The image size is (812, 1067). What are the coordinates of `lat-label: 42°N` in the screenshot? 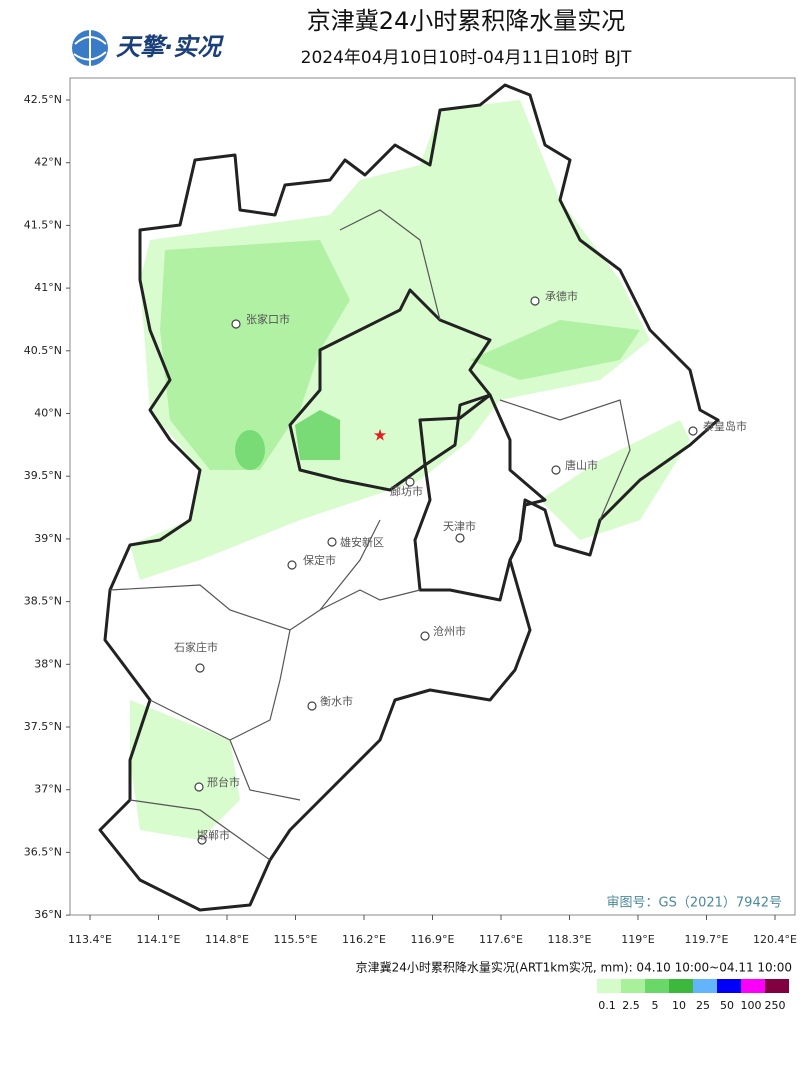 It's located at (48, 162).